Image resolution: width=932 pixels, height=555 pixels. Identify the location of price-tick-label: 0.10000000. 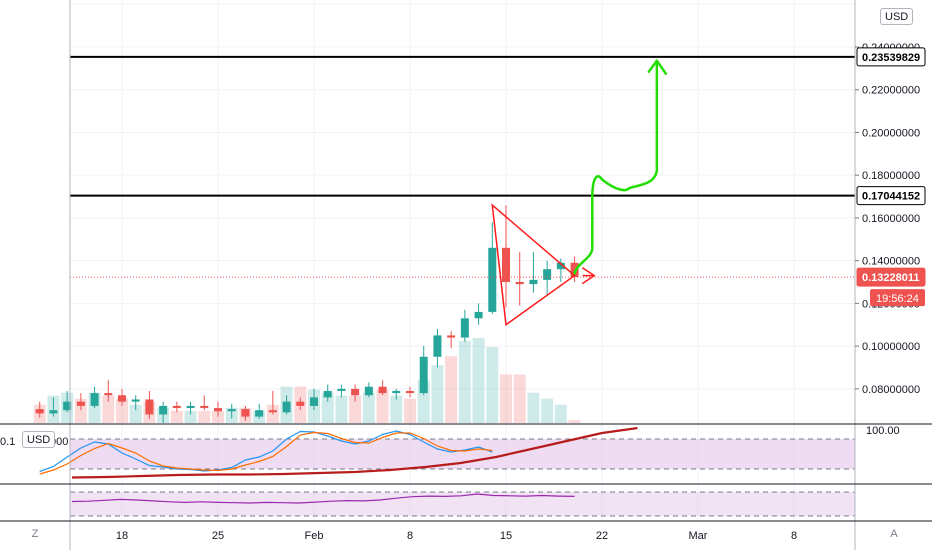
(891, 347).